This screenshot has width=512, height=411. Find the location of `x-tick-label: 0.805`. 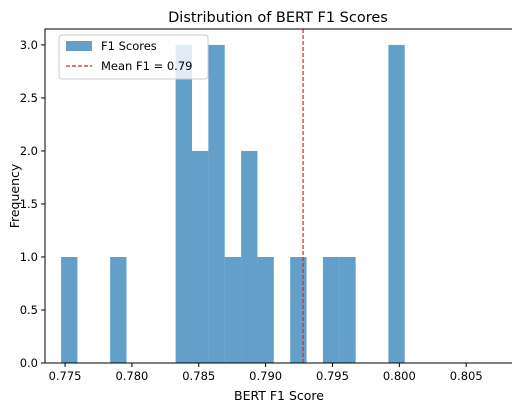

x-tick-label: 0.805 is located at coordinates (466, 376).